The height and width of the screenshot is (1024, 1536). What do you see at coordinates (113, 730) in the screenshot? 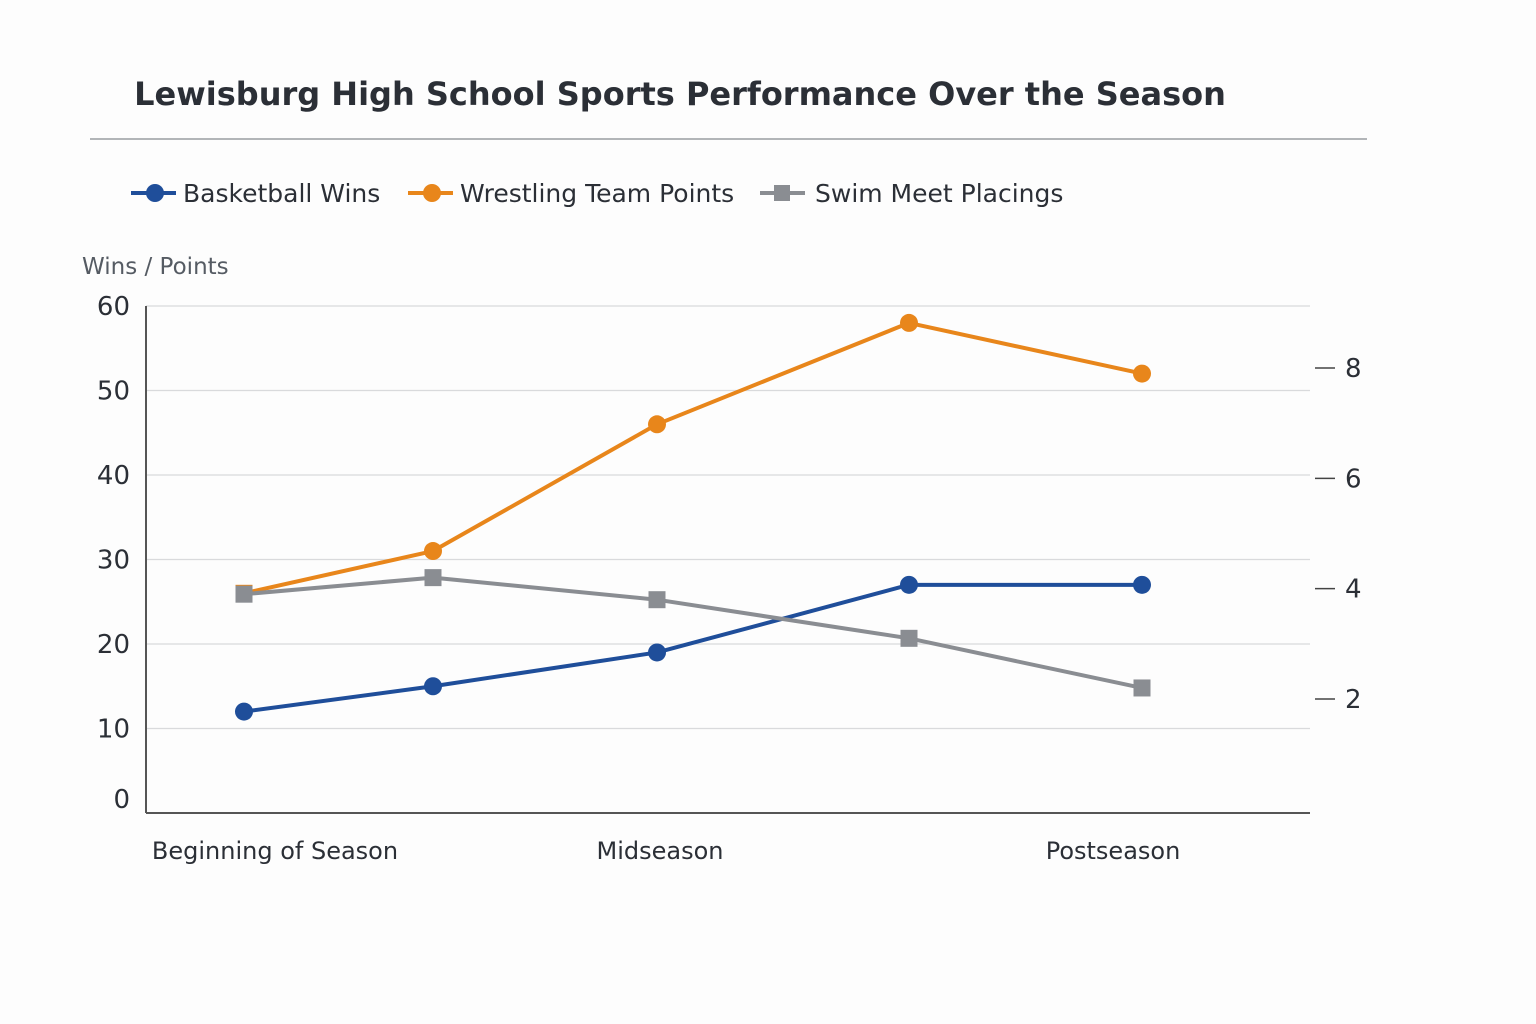
I see `y-tick-label-10: 10` at bounding box center [113, 730].